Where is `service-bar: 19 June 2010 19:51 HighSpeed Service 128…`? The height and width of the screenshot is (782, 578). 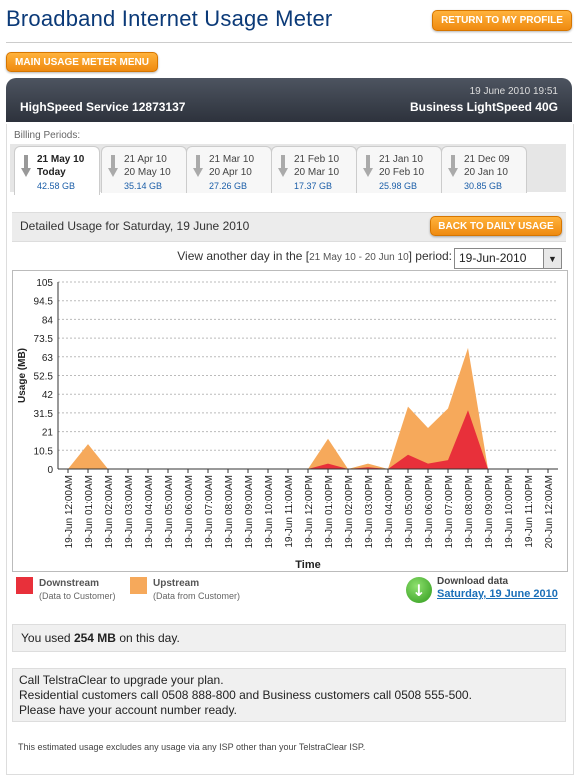
service-bar: 19 June 2010 19:51 HighSpeed Service 128… is located at coordinates (289, 100).